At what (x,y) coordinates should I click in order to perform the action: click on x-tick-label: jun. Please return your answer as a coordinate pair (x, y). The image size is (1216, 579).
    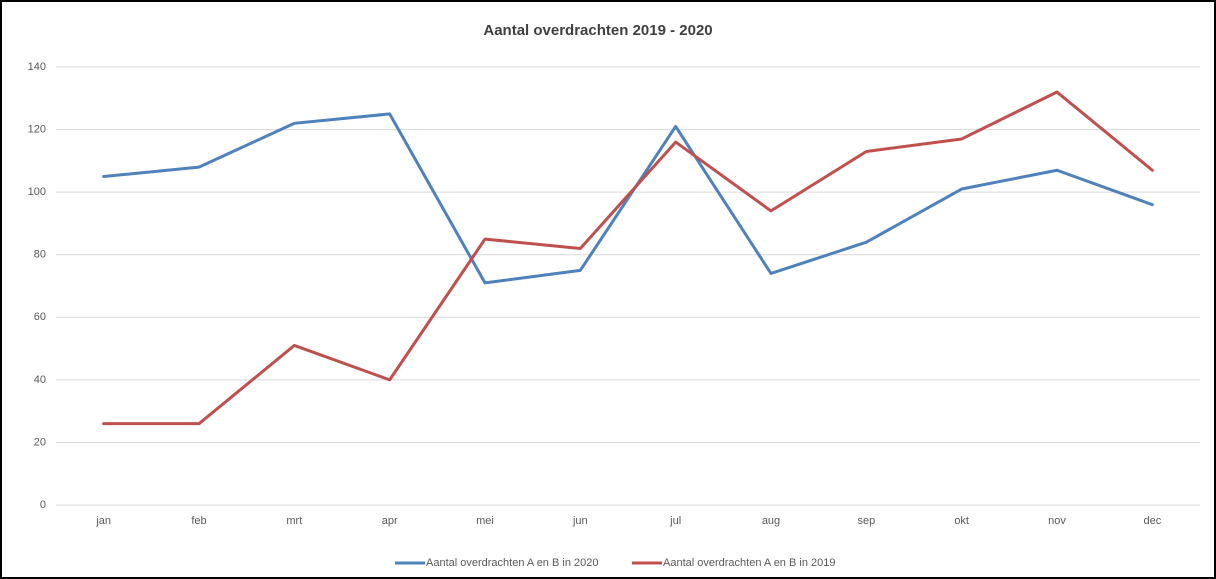
    Looking at the image, I should click on (580, 521).